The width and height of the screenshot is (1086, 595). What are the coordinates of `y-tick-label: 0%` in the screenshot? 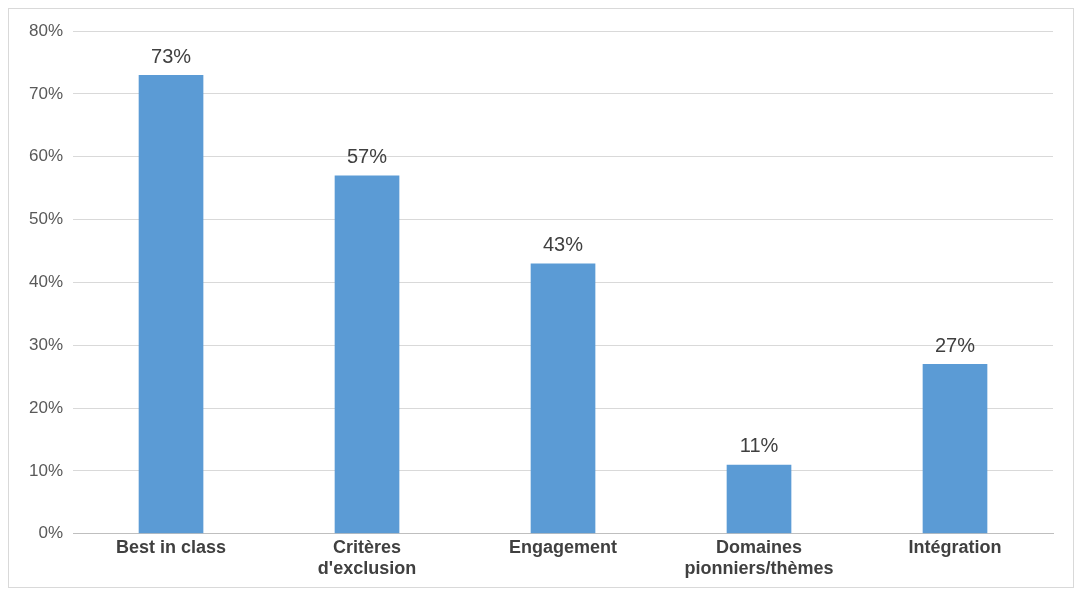 It's located at (51, 533).